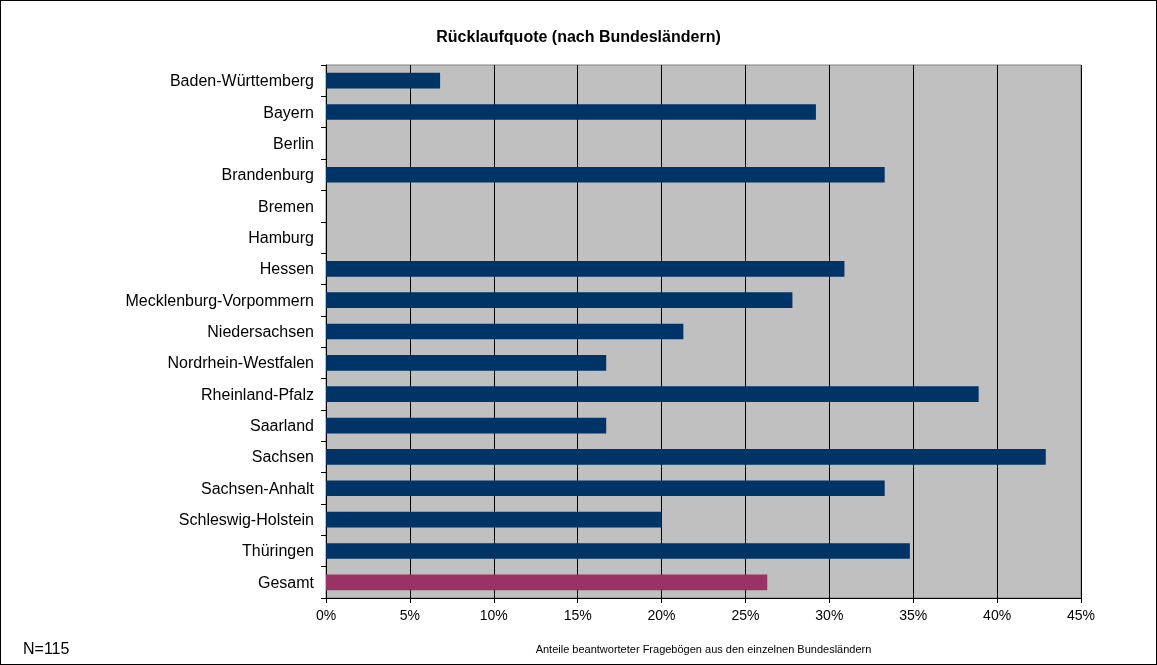  I want to click on y-tick-label: Nordrhein-Westfalen, so click(240, 363).